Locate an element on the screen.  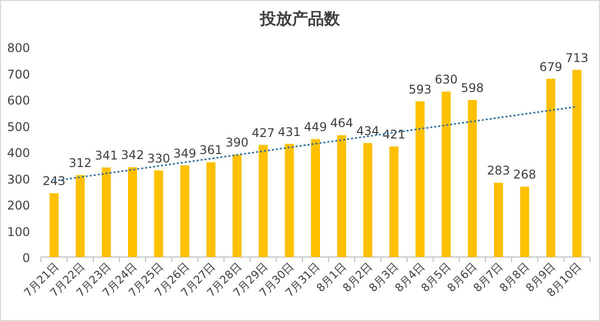
data-label: 449 is located at coordinates (315, 127).